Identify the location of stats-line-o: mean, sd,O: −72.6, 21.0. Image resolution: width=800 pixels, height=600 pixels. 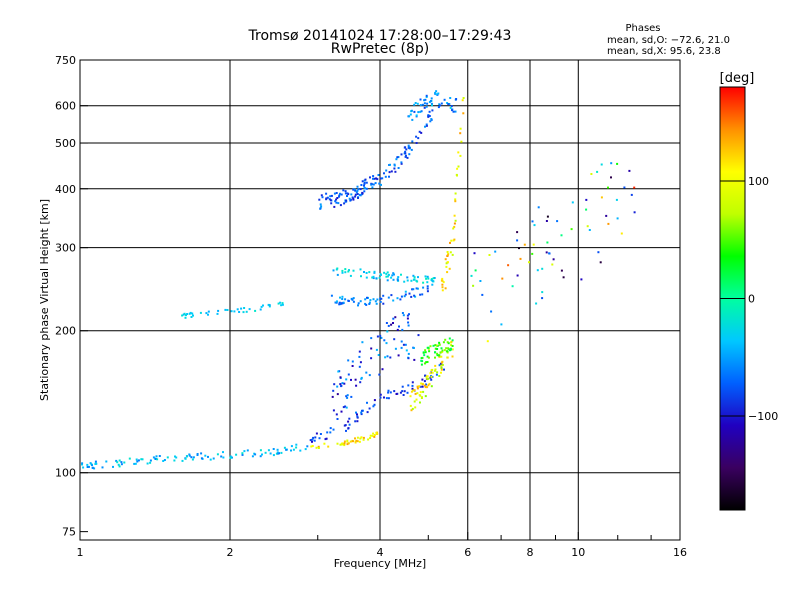
(668, 40).